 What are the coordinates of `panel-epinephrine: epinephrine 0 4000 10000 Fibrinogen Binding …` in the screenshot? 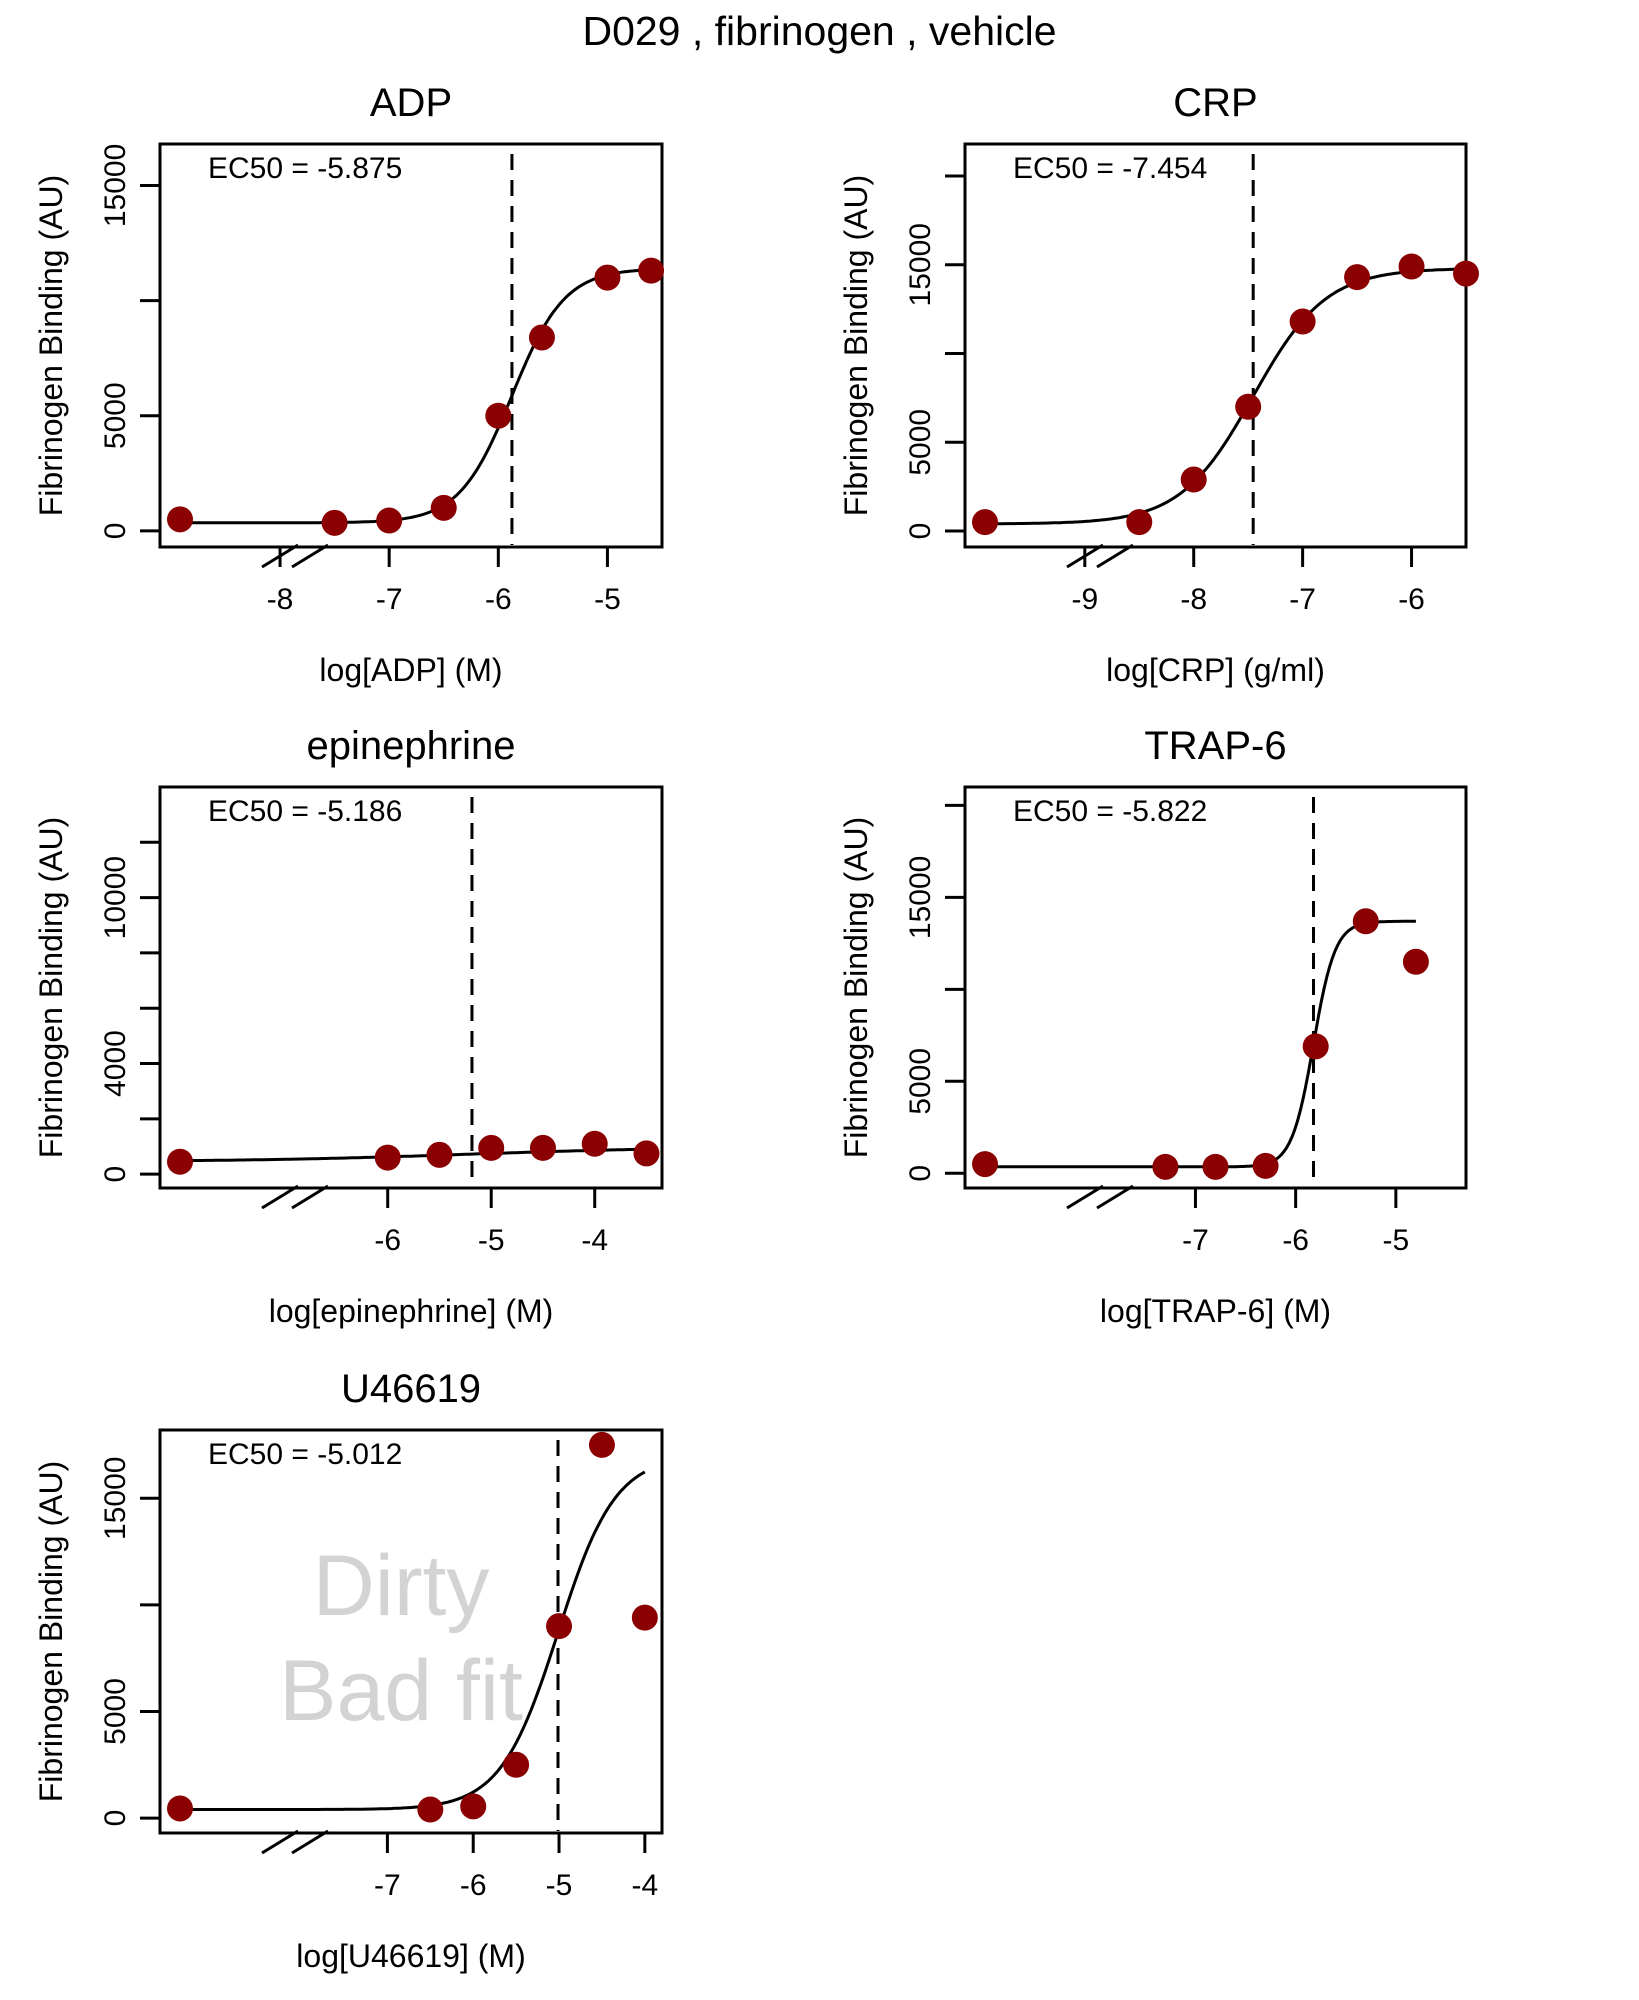 It's located at (348, 1026).